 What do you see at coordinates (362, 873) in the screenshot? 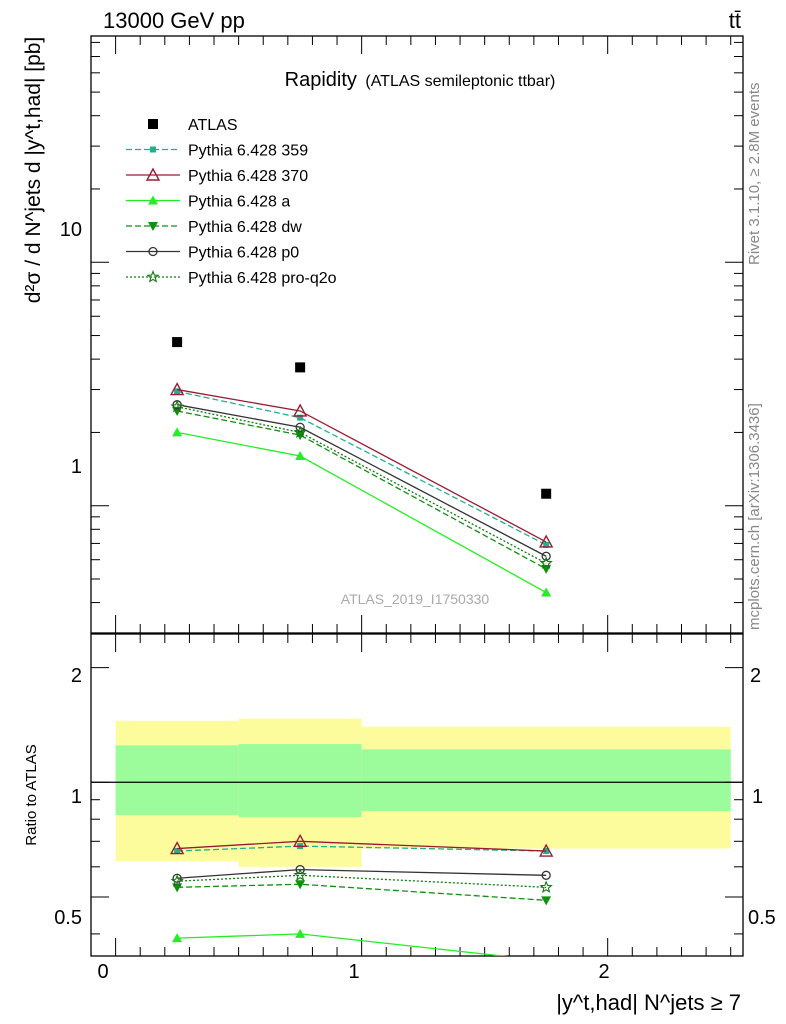
I see `series-4-ratio-line` at bounding box center [362, 873].